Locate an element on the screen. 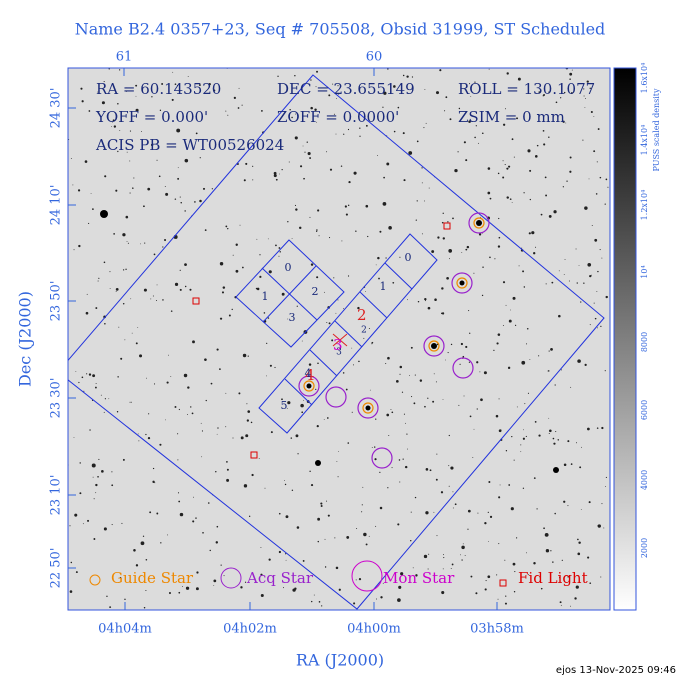  colorbar-tick-label: 6000 is located at coordinates (644, 410).